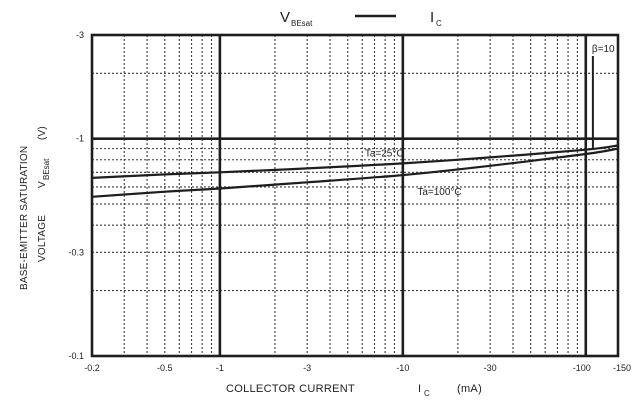 The height and width of the screenshot is (408, 643). I want to click on series-layer, so click(355, 171).